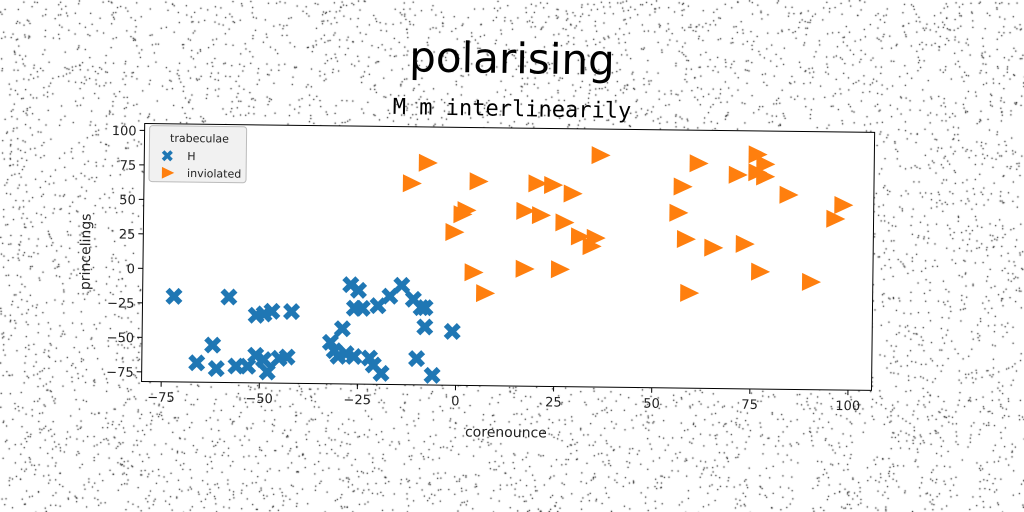 This screenshot has width=1024, height=512. Describe the element at coordinates (259, 399) in the screenshot. I see `x-tick-label: −50` at that location.